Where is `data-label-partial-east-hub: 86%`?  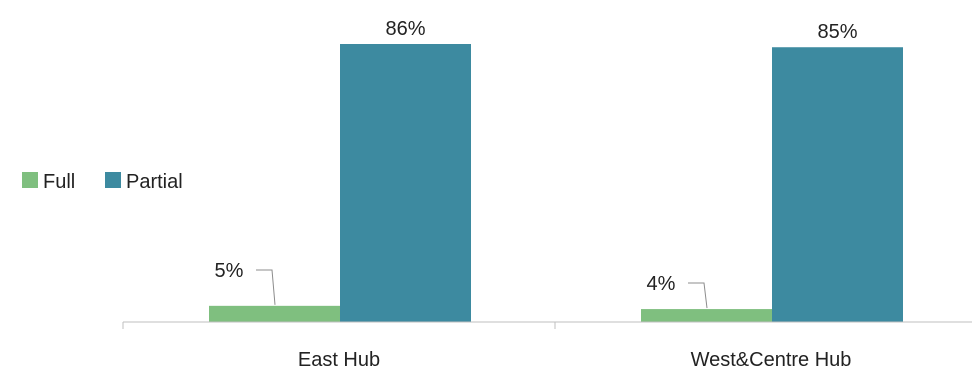 data-label-partial-east-hub: 86% is located at coordinates (405, 29).